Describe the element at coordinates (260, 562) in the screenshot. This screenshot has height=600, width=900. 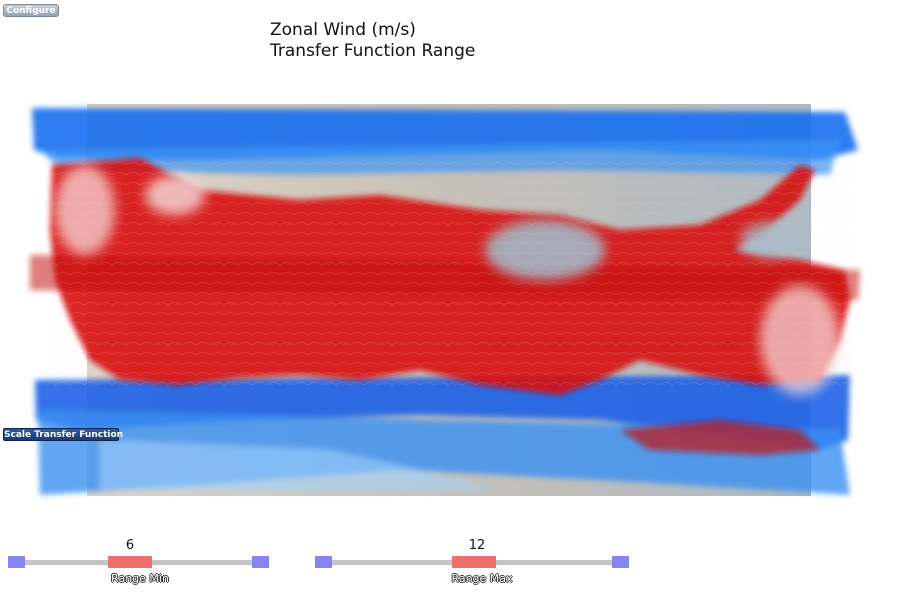
I see `range-min-right-end` at that location.